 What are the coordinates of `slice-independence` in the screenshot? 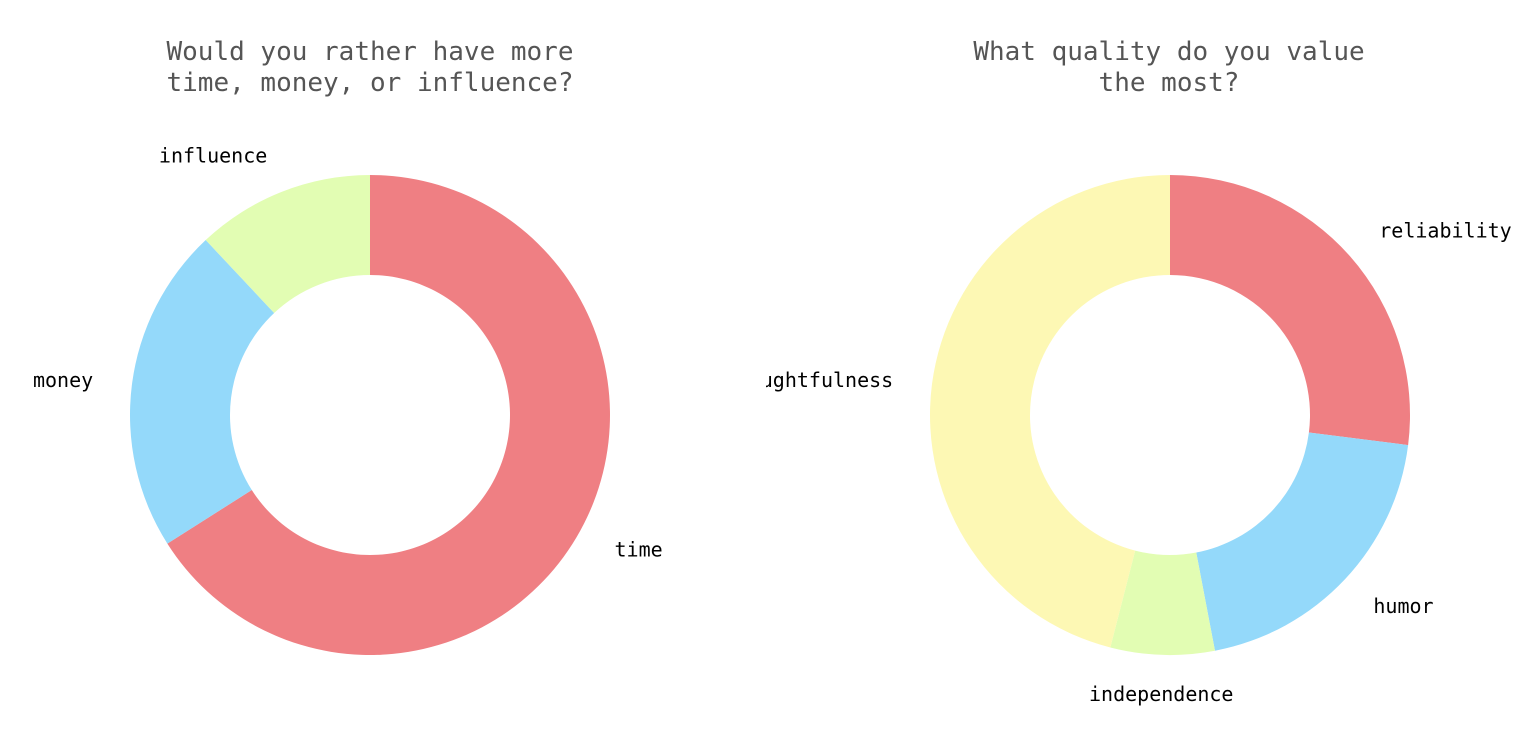 It's located at (1162, 603).